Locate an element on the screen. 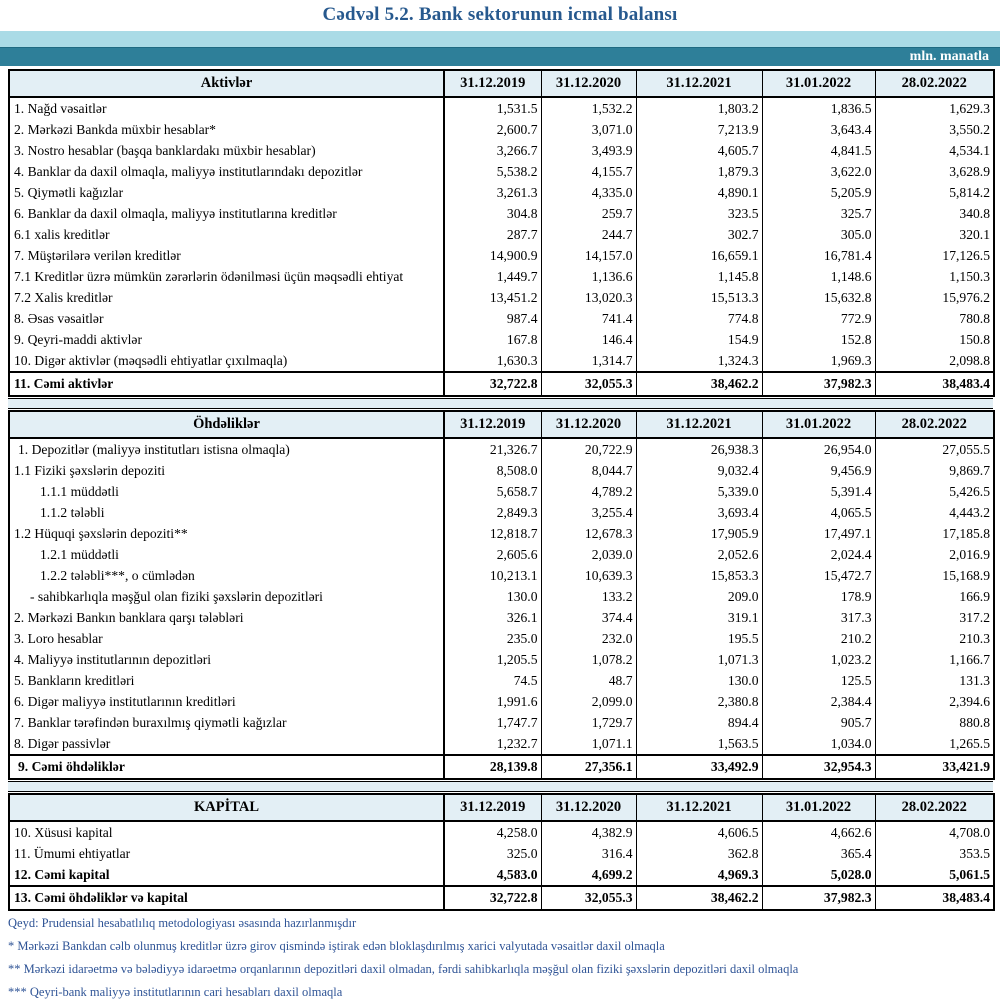  cell-value: 340.8 is located at coordinates (934, 213).